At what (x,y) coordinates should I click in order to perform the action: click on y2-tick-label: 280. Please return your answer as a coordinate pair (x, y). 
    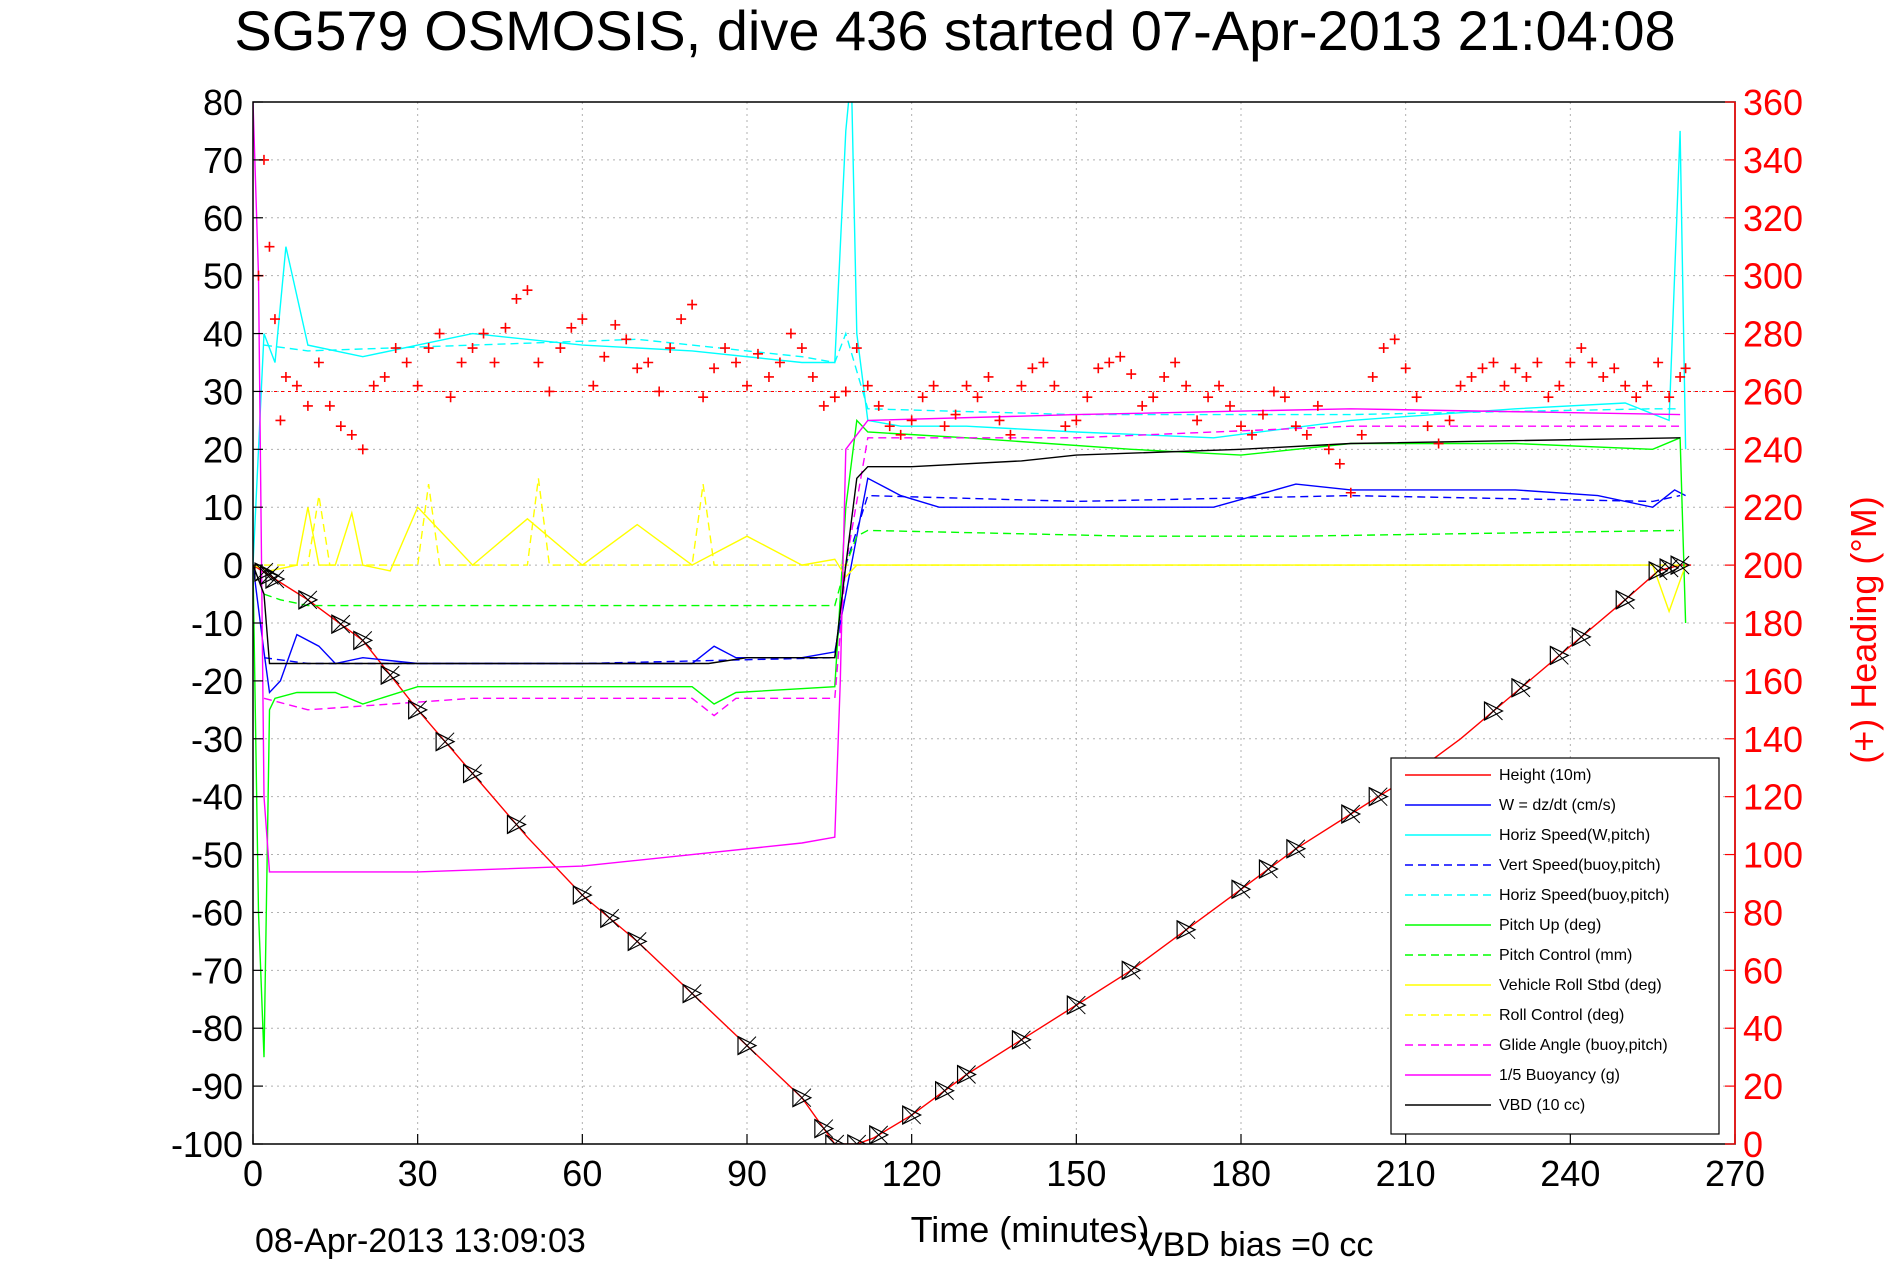
    Looking at the image, I should click on (1773, 334).